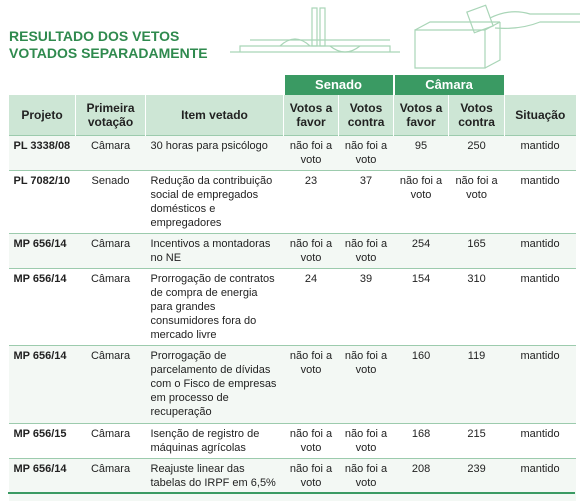 This screenshot has width=583, height=501. What do you see at coordinates (476, 441) in the screenshot?
I see `table-cell: 215` at bounding box center [476, 441].